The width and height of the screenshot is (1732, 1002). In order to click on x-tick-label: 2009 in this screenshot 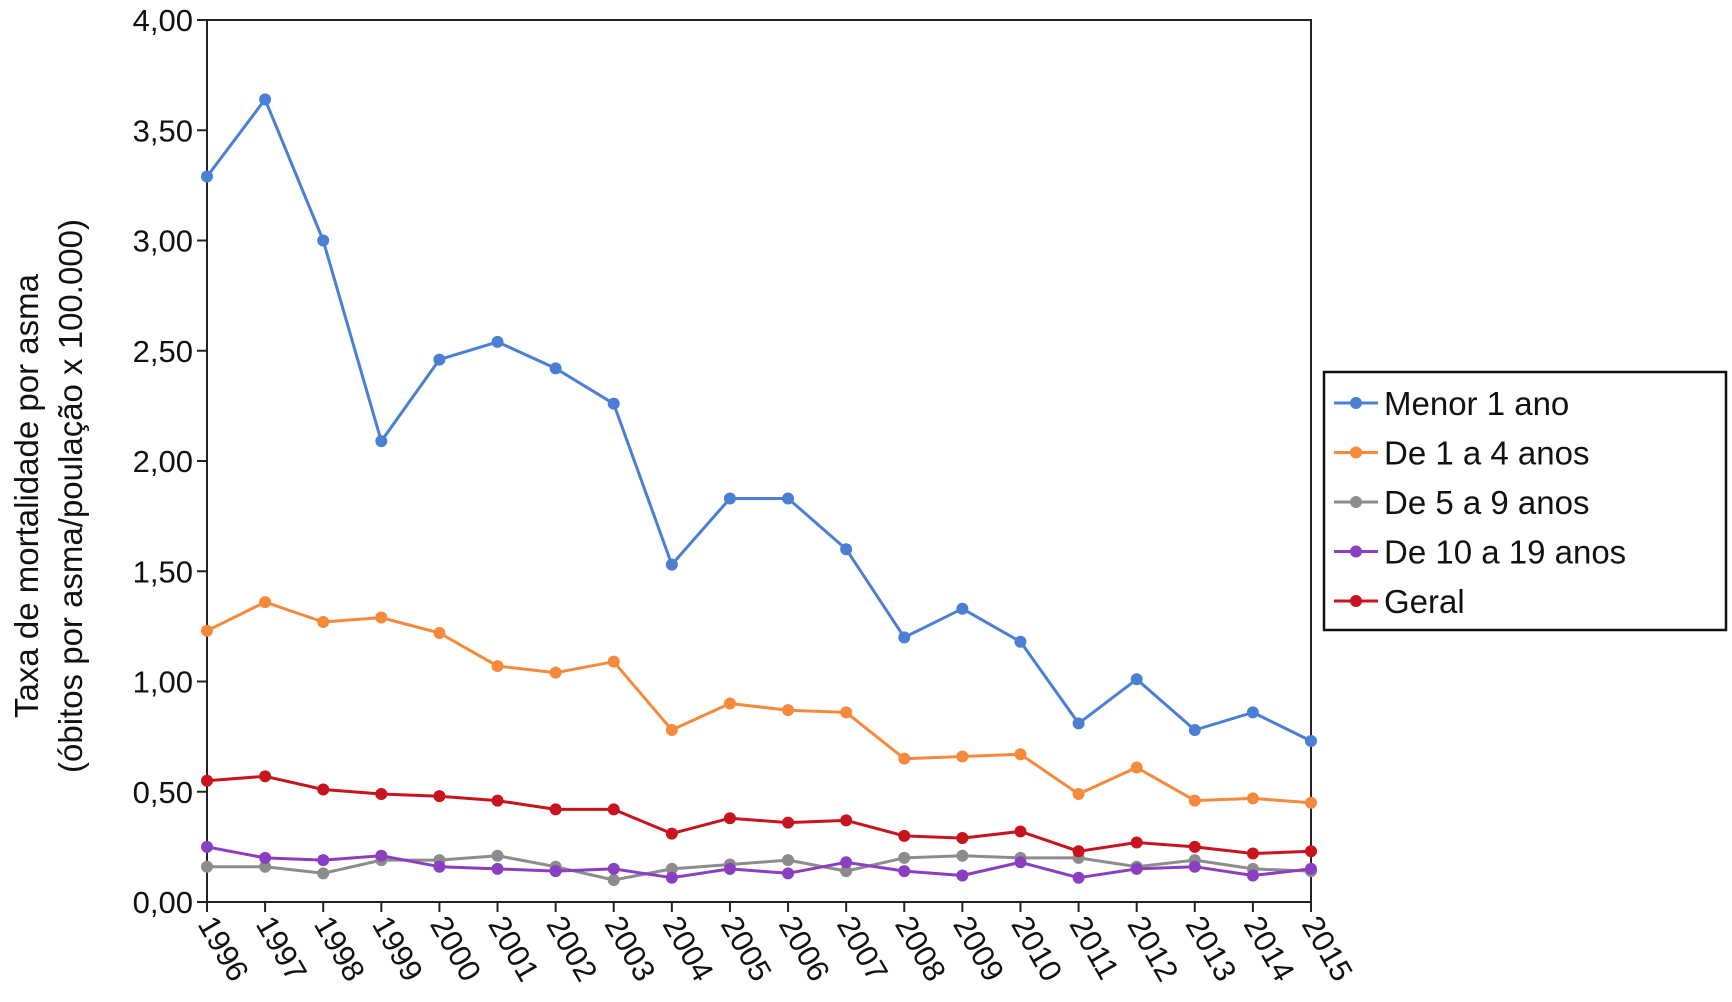, I will do `click(978, 948)`.